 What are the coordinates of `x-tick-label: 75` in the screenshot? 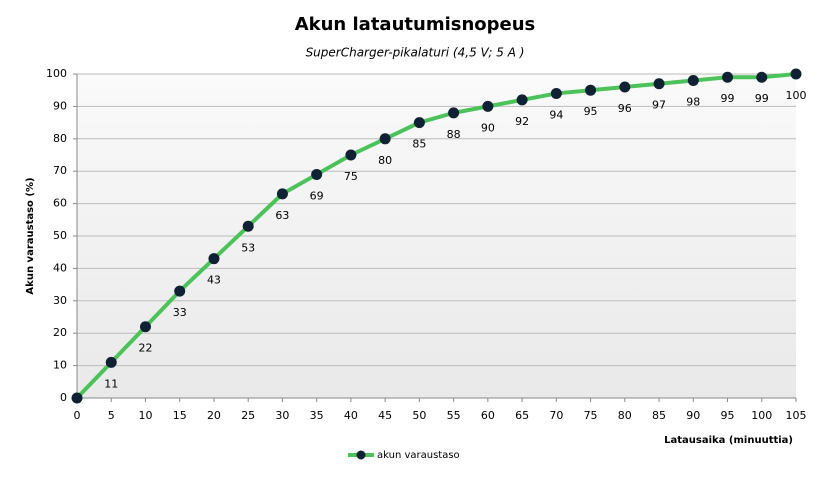 It's located at (591, 415).